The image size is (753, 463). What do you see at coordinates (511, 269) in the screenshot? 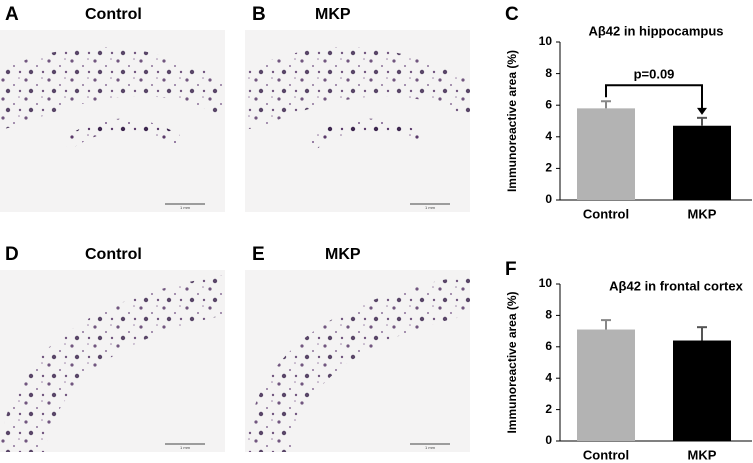
I see `panel-letter: F` at bounding box center [511, 269].